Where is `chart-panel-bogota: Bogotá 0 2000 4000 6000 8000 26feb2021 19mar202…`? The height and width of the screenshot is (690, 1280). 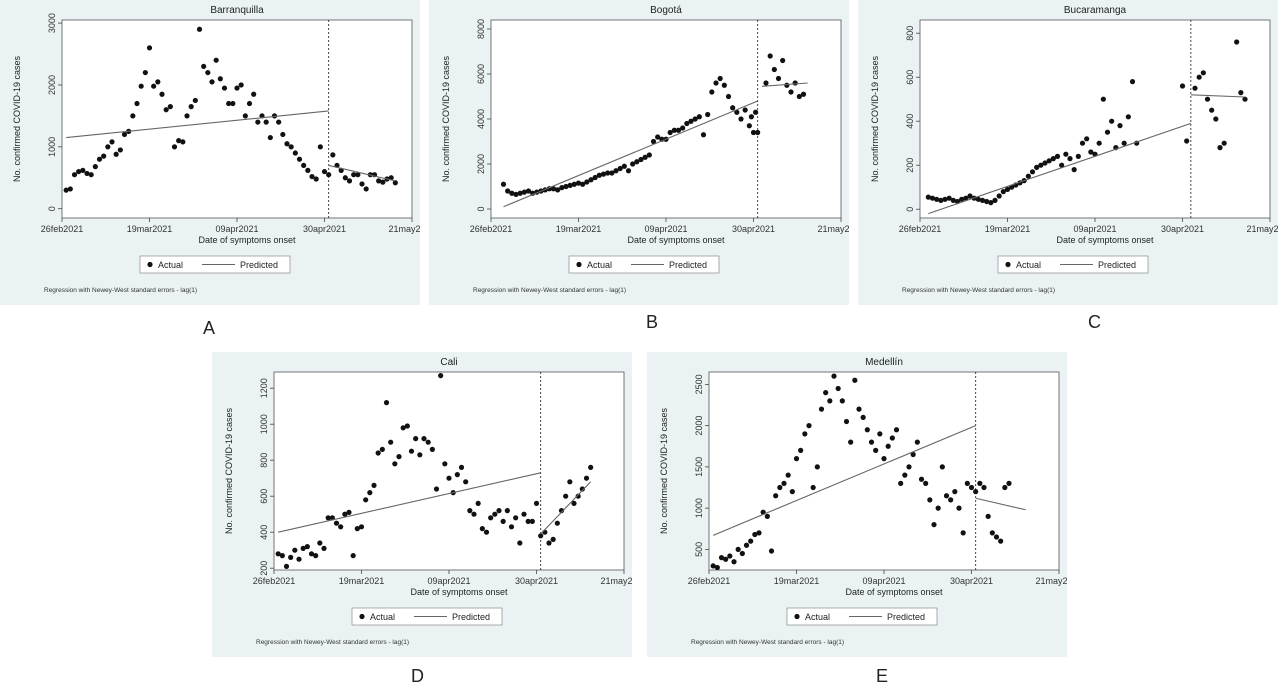
chart-panel-bogota: Bogotá 0 2000 4000 6000 8000 26feb2021 19mar202… is located at coordinates (639, 152).